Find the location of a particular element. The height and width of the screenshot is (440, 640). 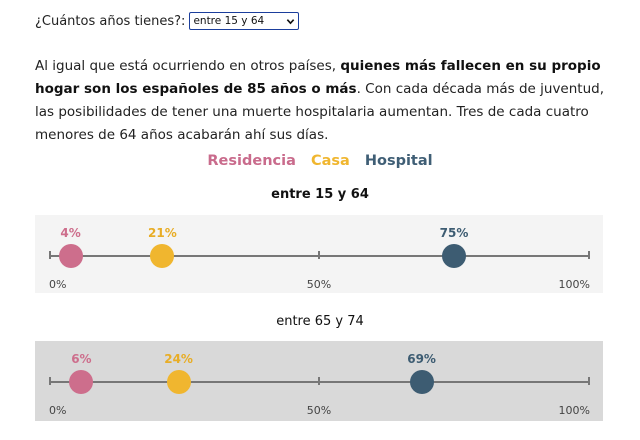

age-select: entre 15 y 64 is located at coordinates (244, 21).